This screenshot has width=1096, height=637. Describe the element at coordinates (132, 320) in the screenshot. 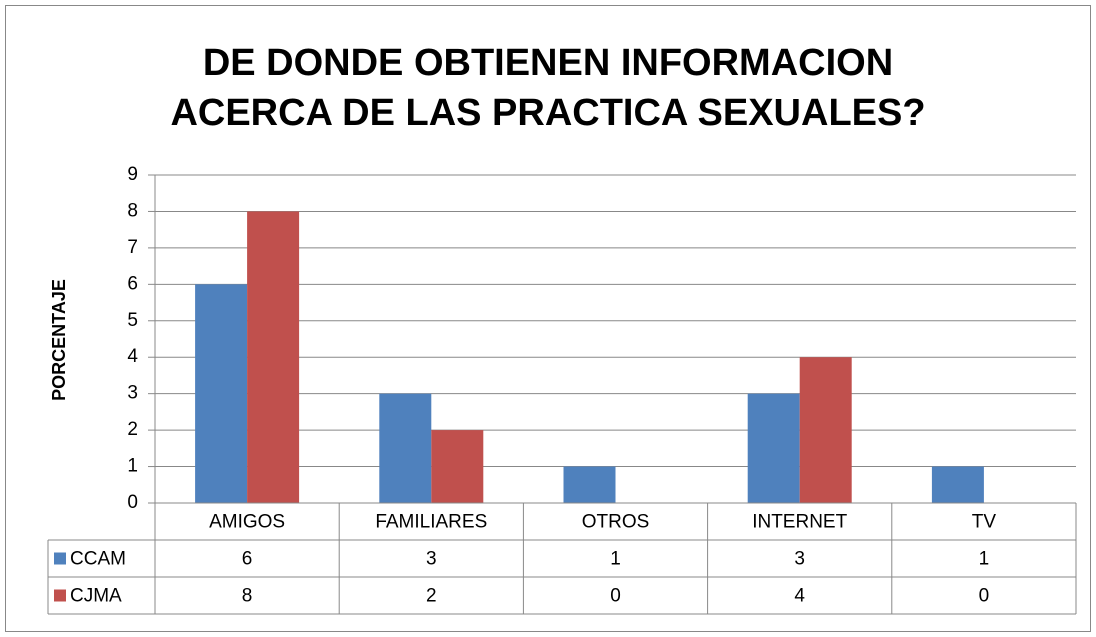

I see `y-tick-label: 5` at that location.